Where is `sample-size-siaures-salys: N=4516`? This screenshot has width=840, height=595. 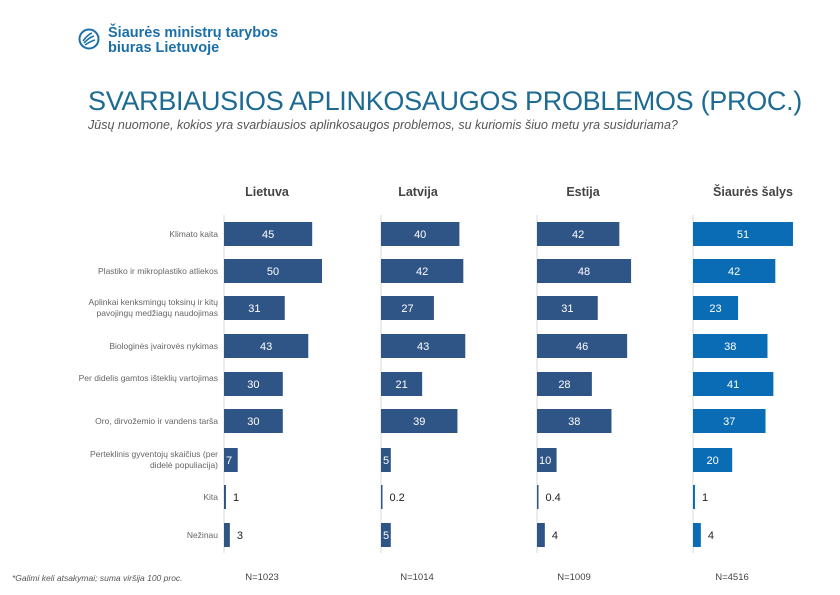 sample-size-siaures-salys: N=4516 is located at coordinates (732, 577).